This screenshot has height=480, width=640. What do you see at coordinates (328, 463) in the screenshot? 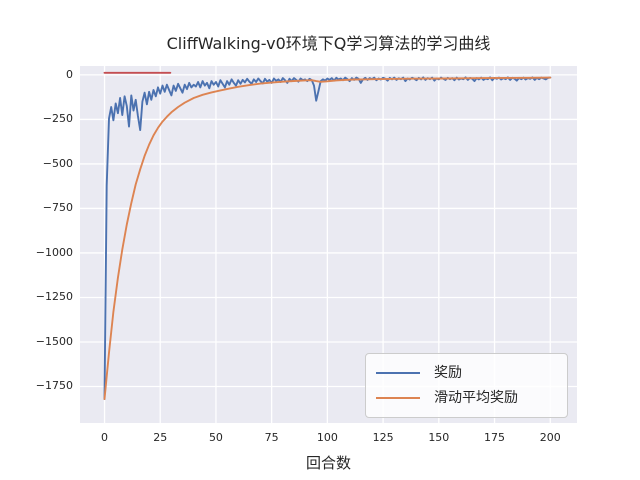
I see `x-axis-label: 回合数` at bounding box center [328, 463].